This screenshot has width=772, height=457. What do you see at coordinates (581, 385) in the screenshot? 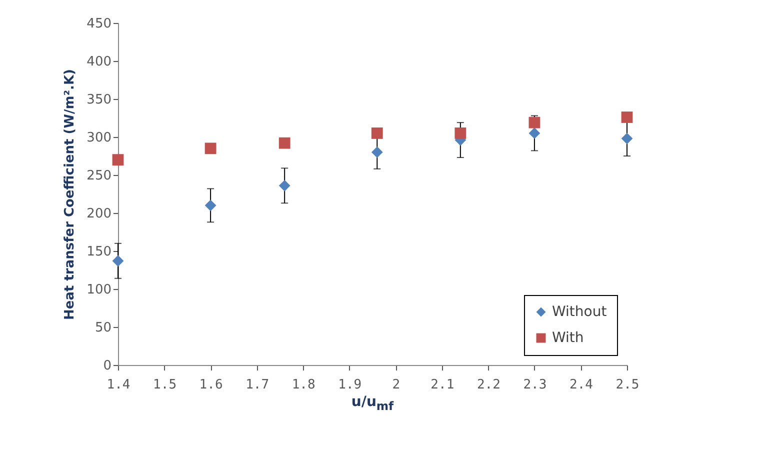
I see `x-tick-label: 2.4` at bounding box center [581, 385].